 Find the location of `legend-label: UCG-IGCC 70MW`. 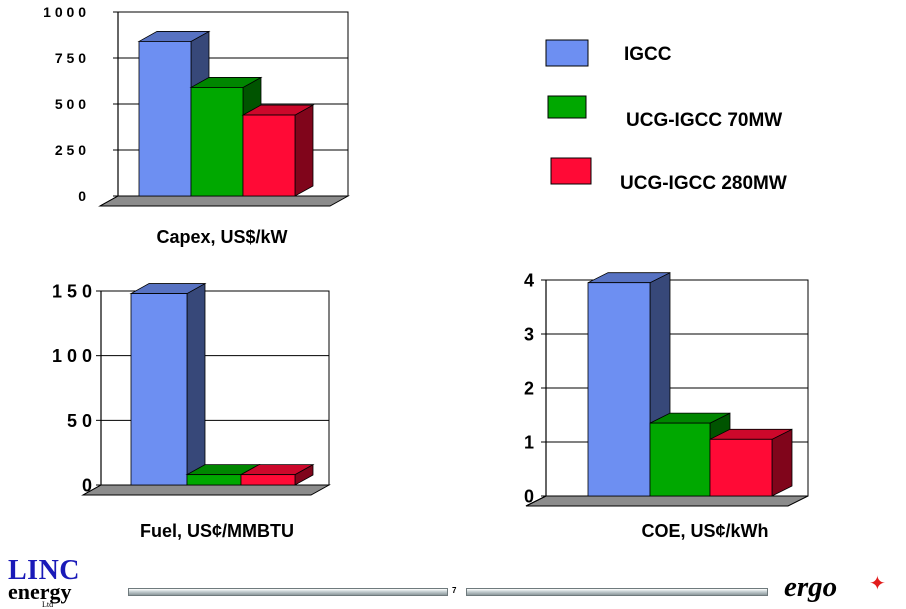

legend-label: UCG-IGCC 70MW is located at coordinates (704, 120).